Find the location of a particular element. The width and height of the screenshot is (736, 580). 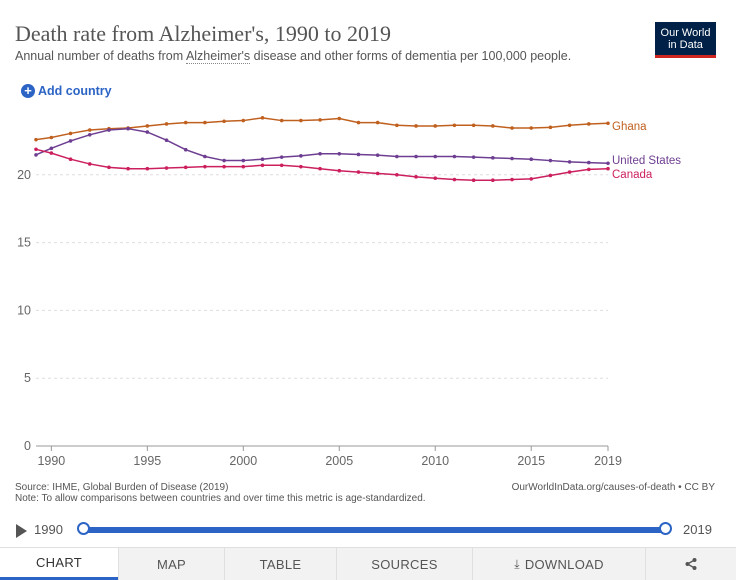

timeline-track is located at coordinates (374, 530).